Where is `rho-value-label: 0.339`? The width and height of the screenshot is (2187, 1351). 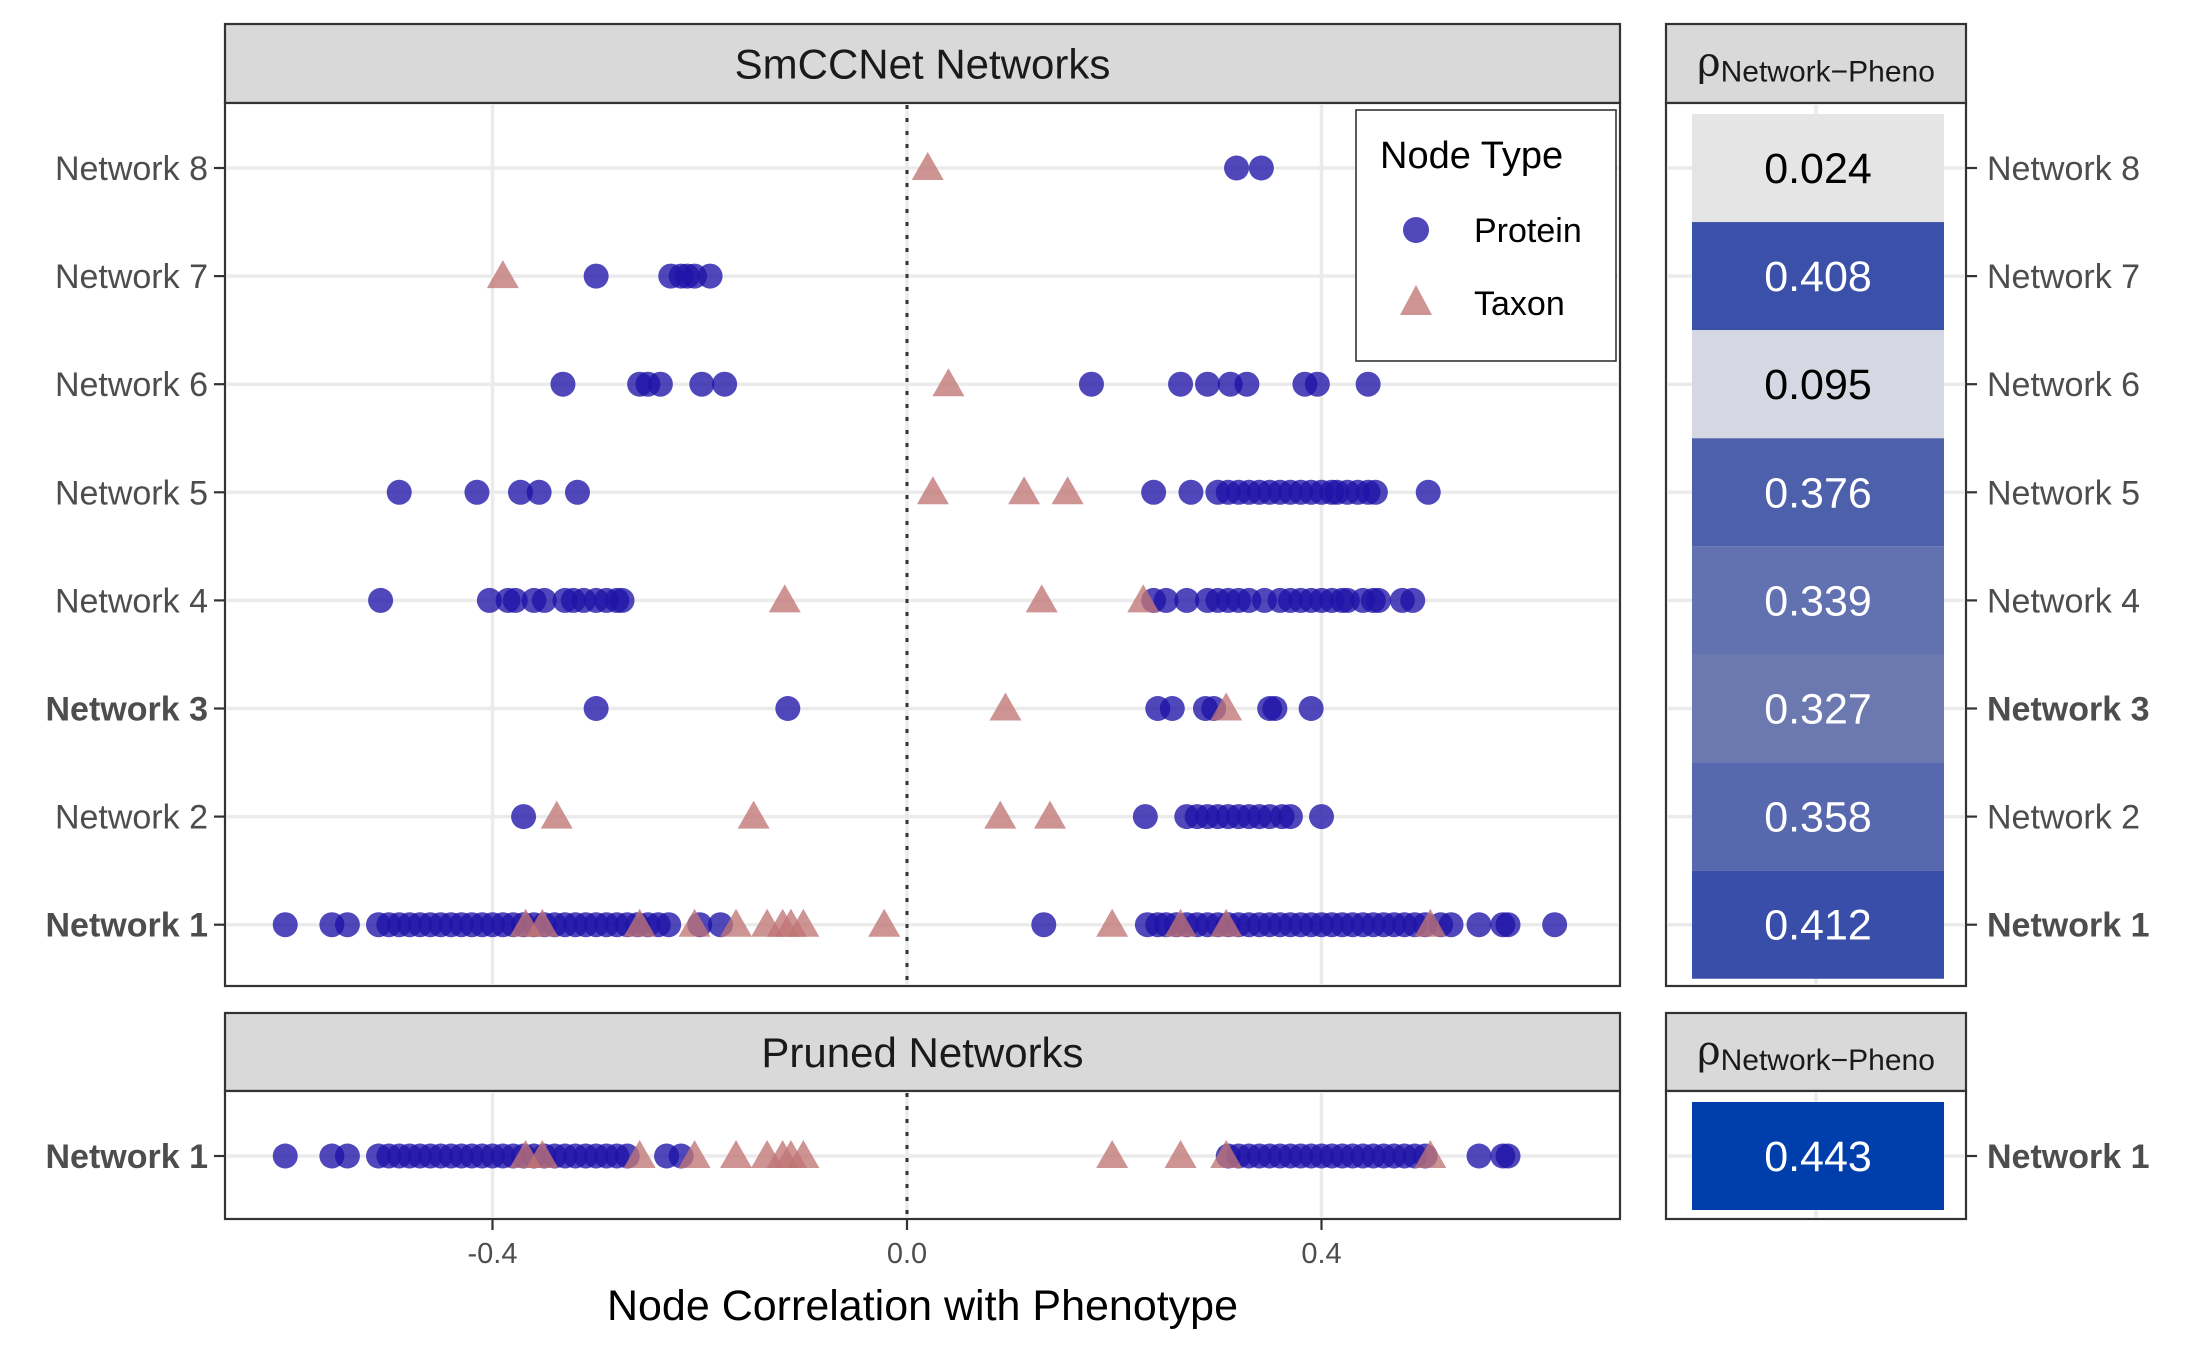
rho-value-label: 0.339 is located at coordinates (1818, 601).